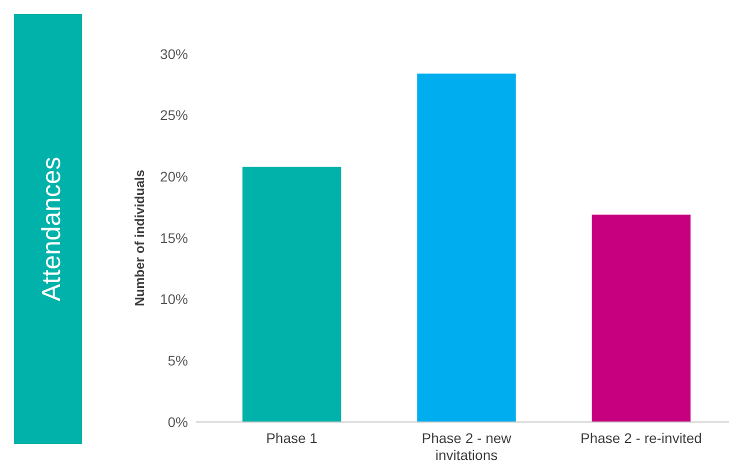 This screenshot has height=464, width=732. Describe the element at coordinates (174, 54) in the screenshot. I see `y-tick-label: 30%` at that location.